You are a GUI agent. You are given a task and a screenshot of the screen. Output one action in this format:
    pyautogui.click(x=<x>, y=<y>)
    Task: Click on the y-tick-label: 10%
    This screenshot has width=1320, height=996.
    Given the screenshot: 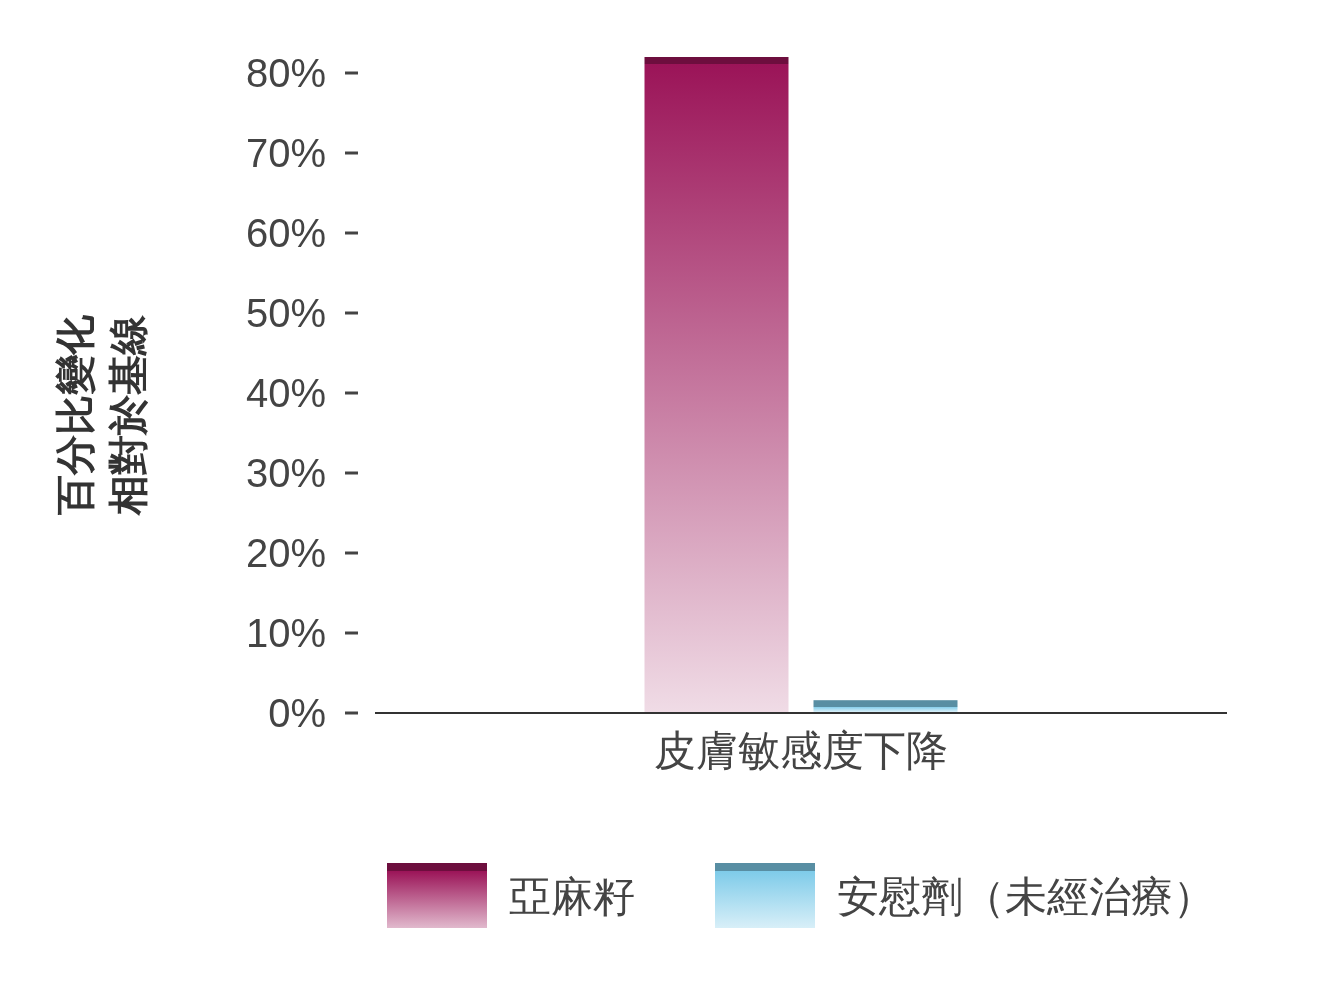 What is the action you would take?
    pyautogui.click(x=285, y=633)
    